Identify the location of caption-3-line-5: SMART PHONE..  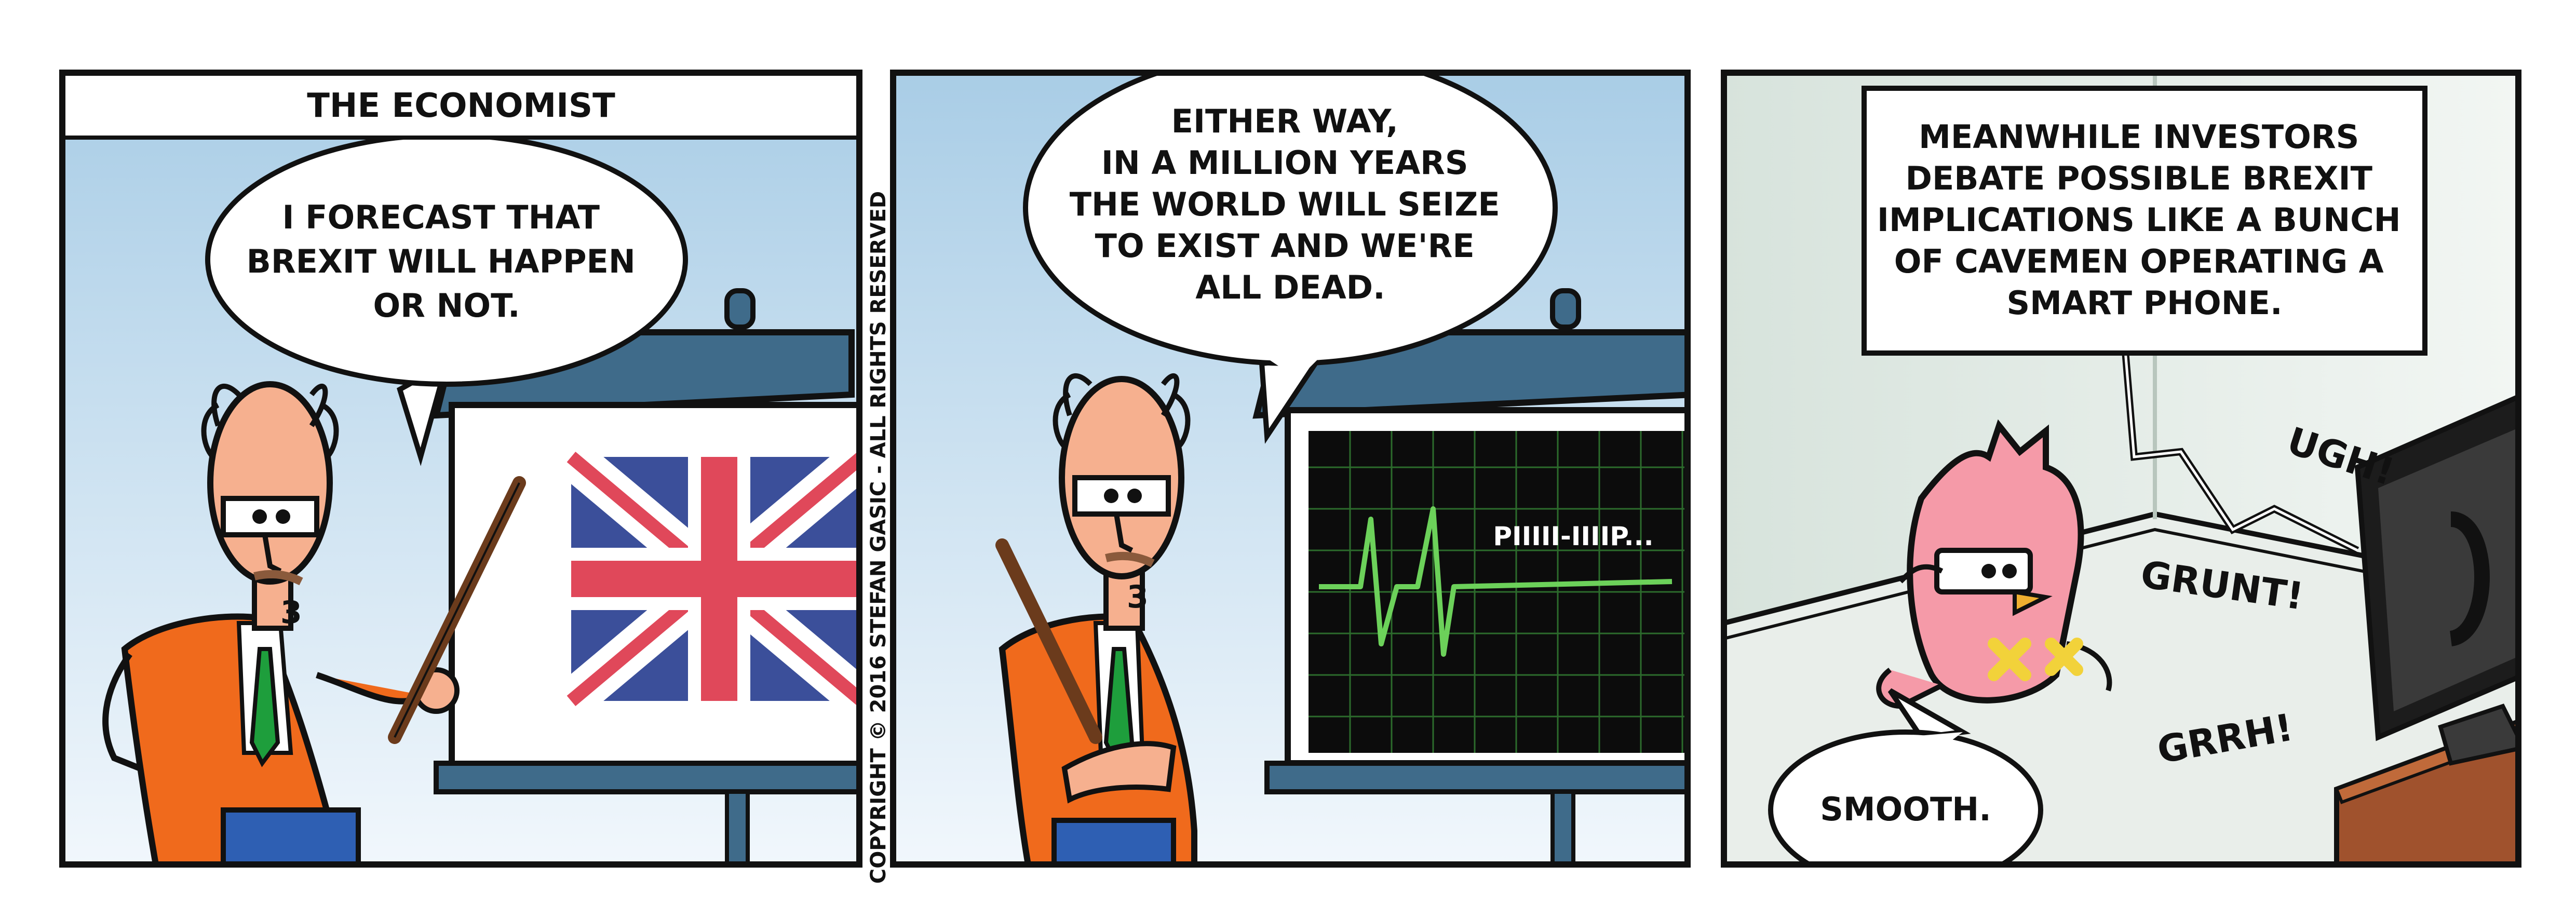
(2145, 303).